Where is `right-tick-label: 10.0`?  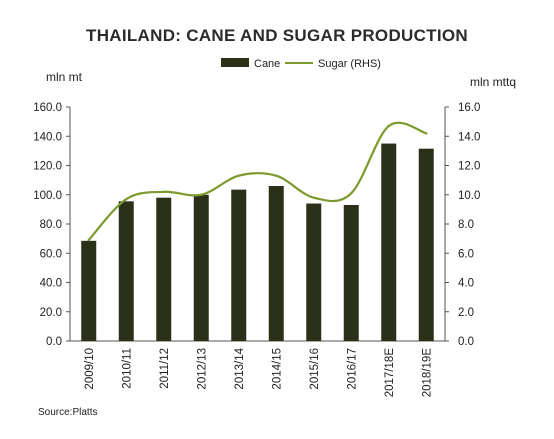
right-tick-label: 10.0 is located at coordinates (469, 196).